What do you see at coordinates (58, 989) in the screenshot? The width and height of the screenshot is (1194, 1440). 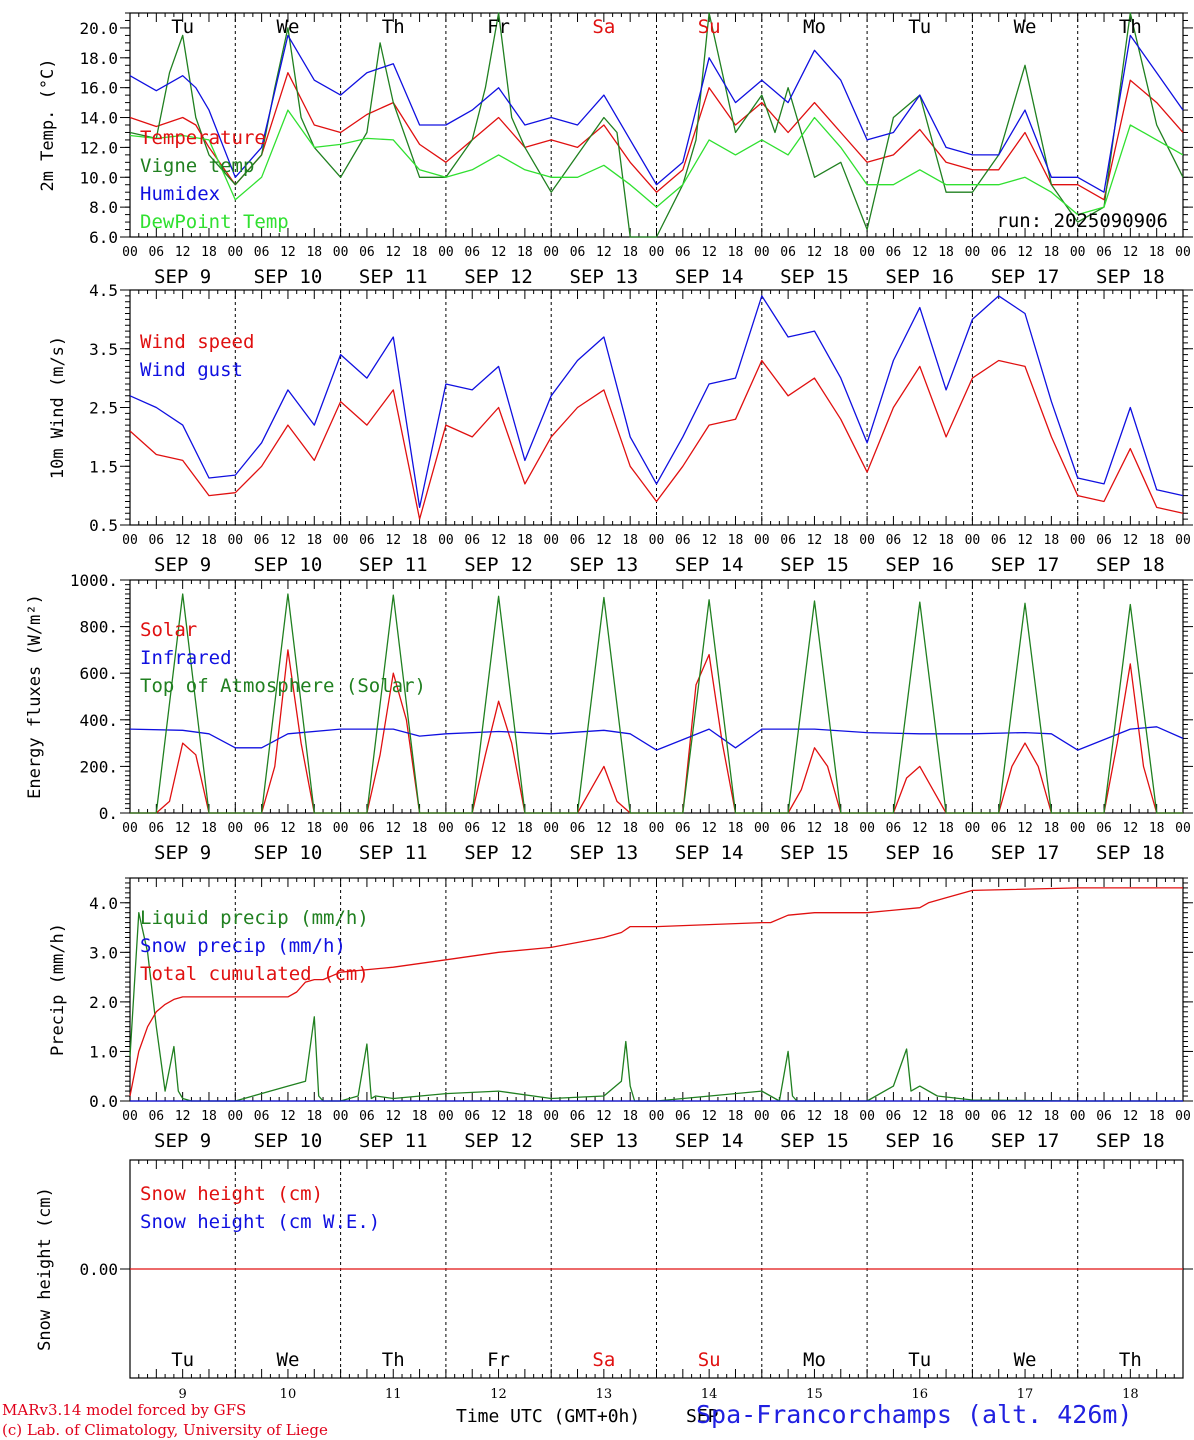 I see `y-axis-title: Precip (mm/h)` at bounding box center [58, 989].